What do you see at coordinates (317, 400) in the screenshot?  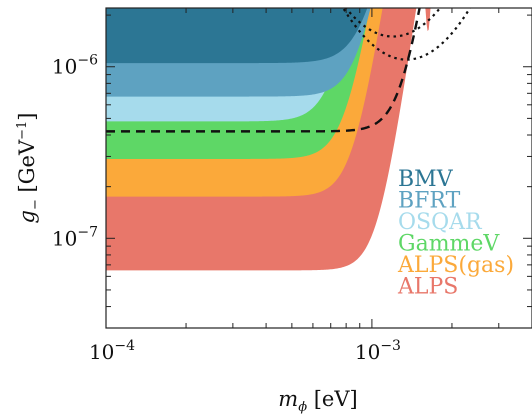 I see `x-axis-title: mϕ [eV]` at bounding box center [317, 400].